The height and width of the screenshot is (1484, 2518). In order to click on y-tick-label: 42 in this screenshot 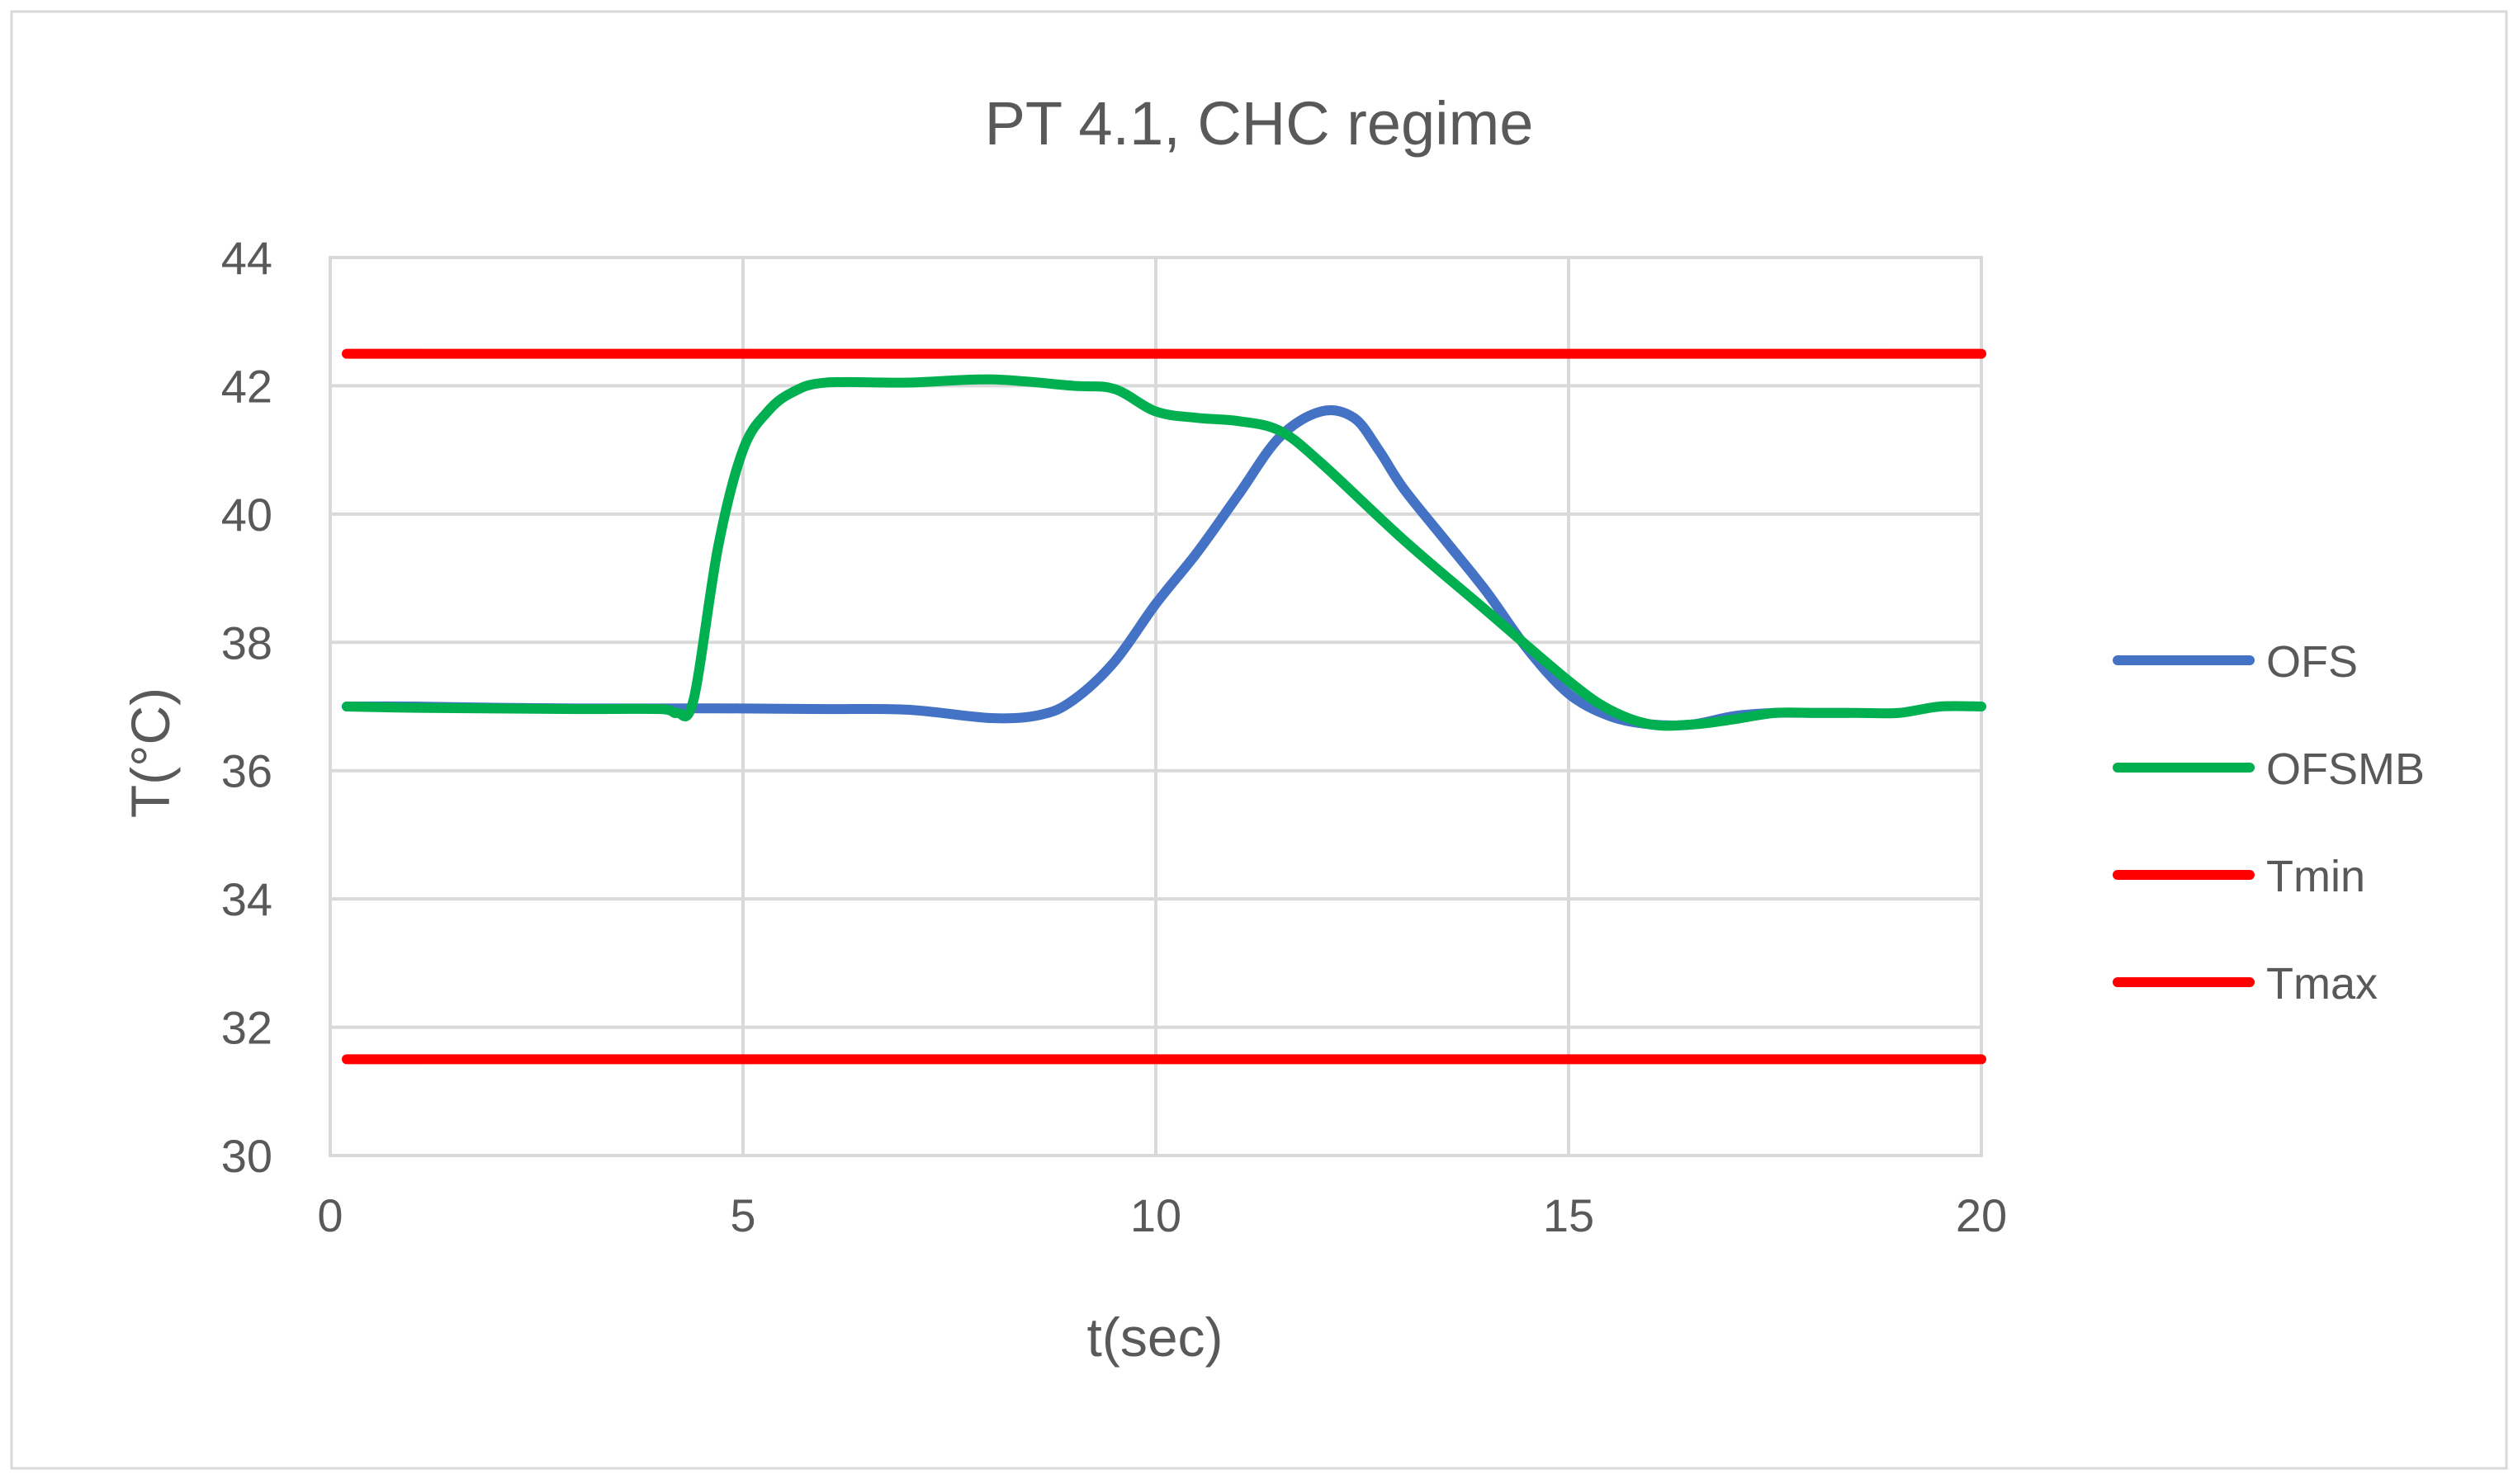, I will do `click(246, 386)`.